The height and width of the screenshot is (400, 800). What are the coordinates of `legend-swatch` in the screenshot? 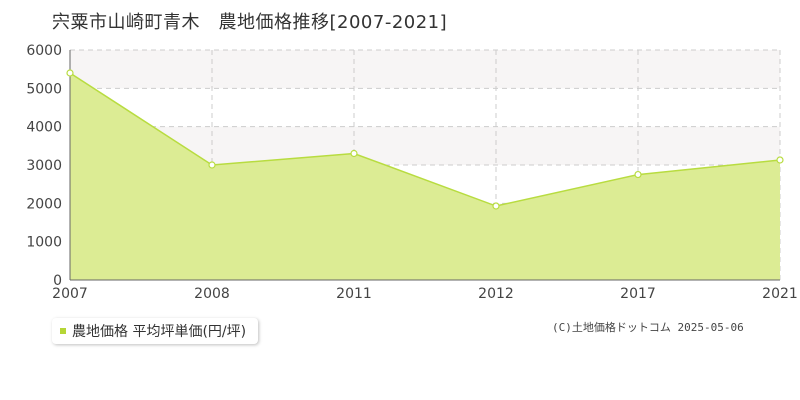 It's located at (63, 331).